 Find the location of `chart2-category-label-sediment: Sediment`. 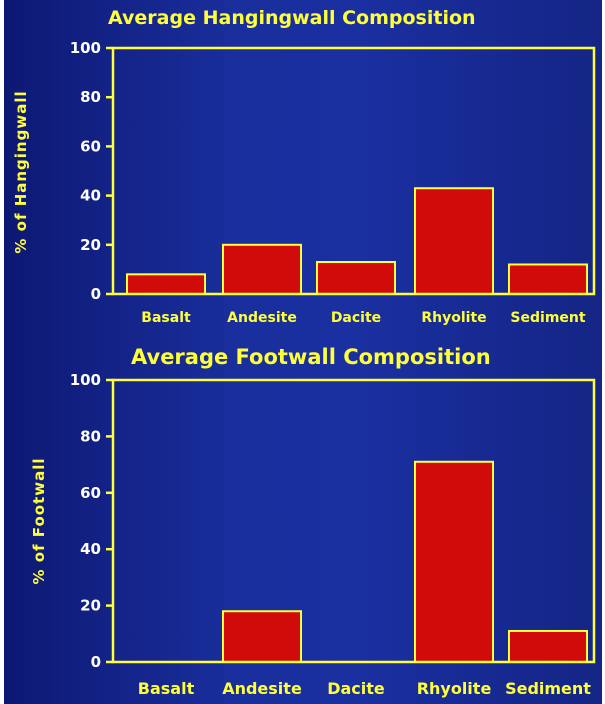

chart2-category-label-sediment: Sediment is located at coordinates (548, 688).